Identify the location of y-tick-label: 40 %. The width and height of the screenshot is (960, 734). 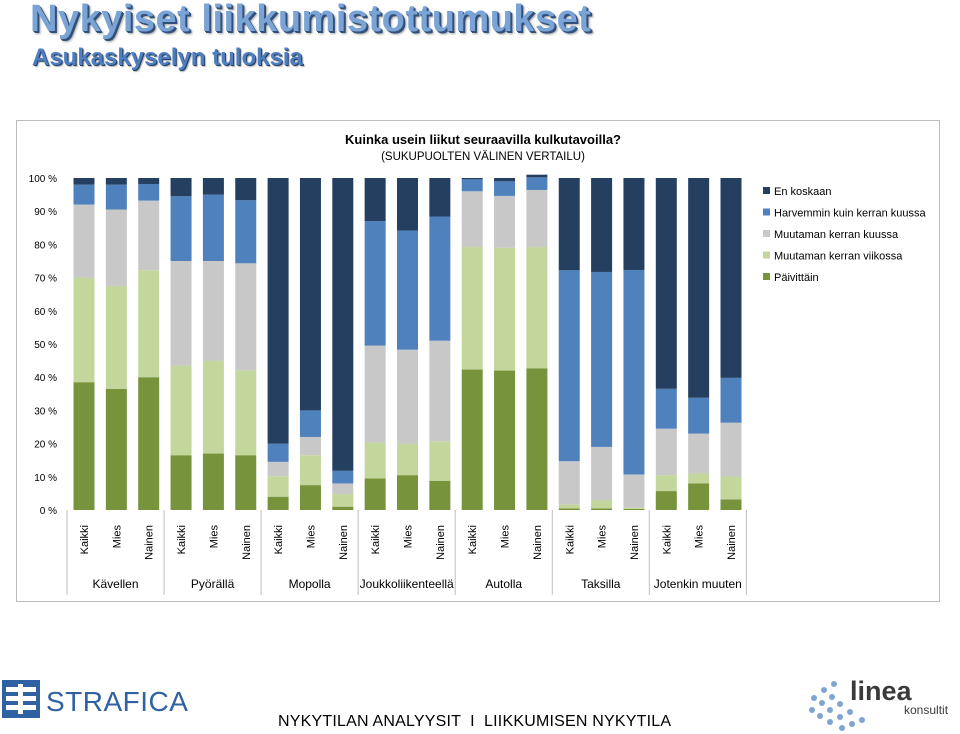
(45, 378).